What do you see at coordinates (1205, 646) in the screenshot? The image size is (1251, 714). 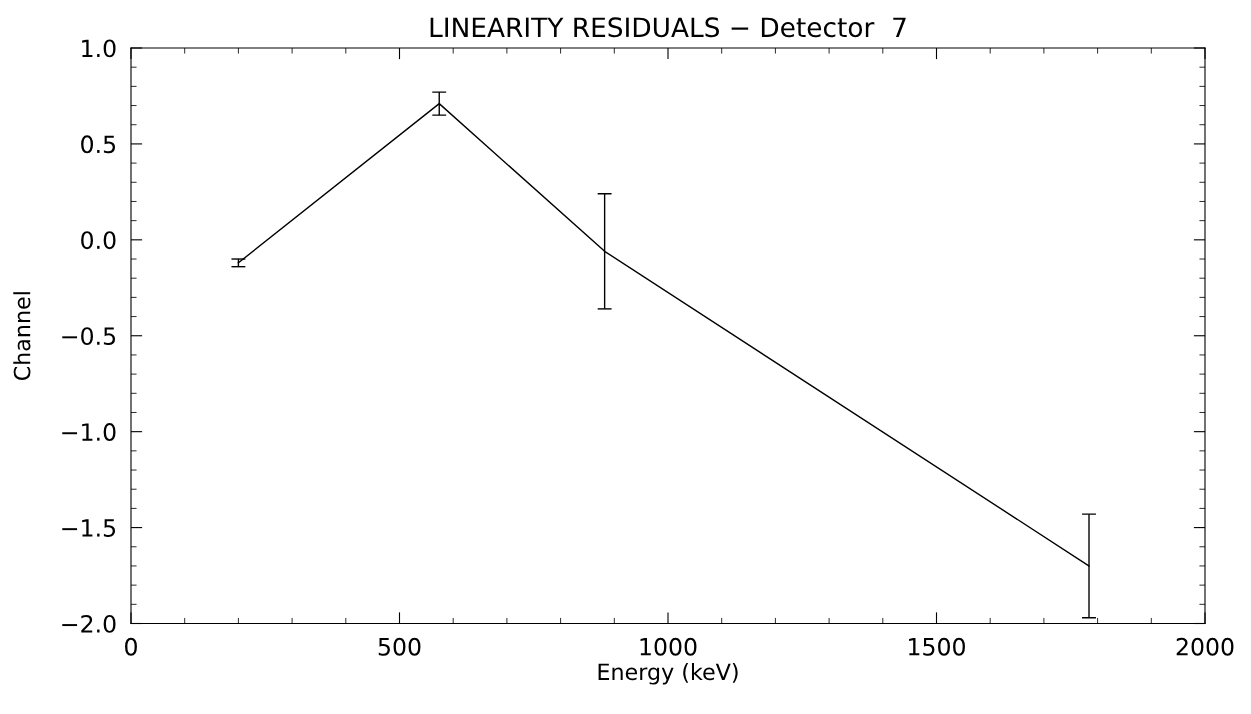 I see `x-tick-label: 2000` at bounding box center [1205, 646].